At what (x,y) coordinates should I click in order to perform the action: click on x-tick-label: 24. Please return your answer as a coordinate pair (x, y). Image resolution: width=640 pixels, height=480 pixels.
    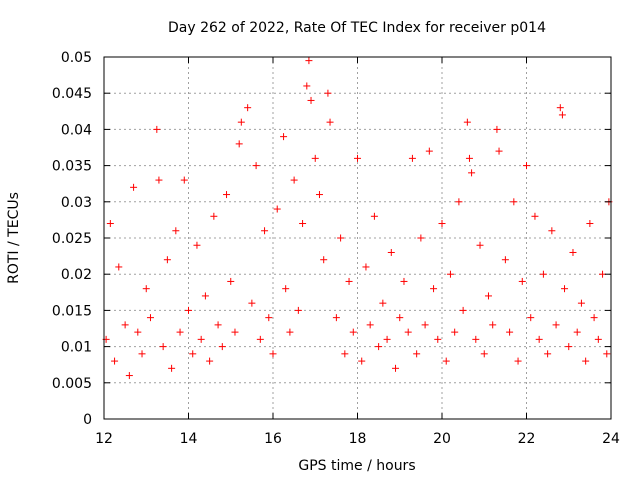
    Looking at the image, I should click on (611, 439).